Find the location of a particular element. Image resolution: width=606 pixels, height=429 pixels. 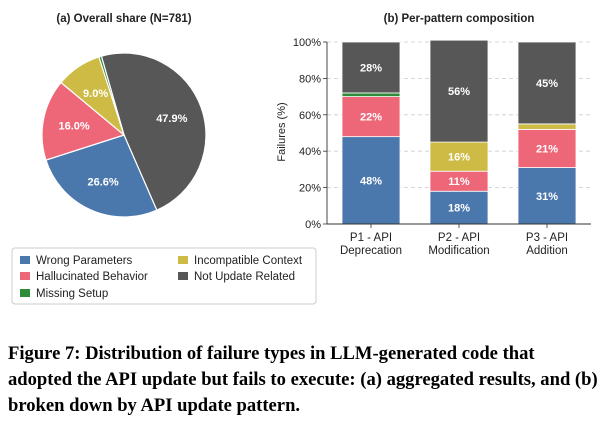

bar-title: (b) Per-pattern composition is located at coordinates (459, 19).